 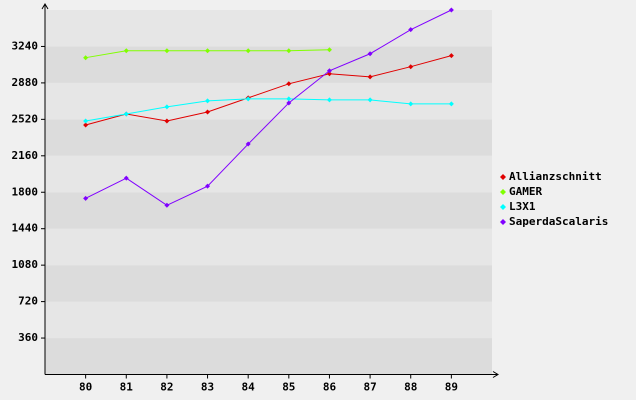 I want to click on x-tick-label: 84, so click(x=249, y=387).